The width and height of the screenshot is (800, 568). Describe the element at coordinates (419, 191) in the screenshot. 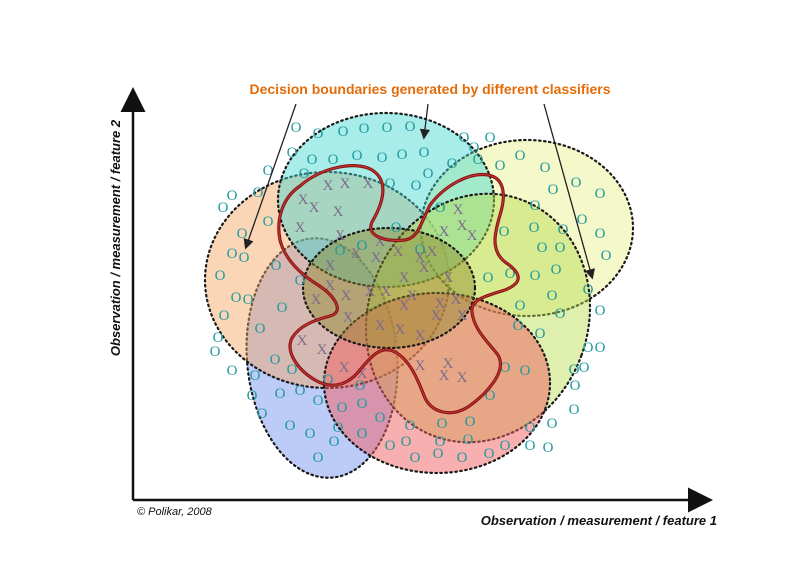

I see `title-pointer-arrows` at that location.